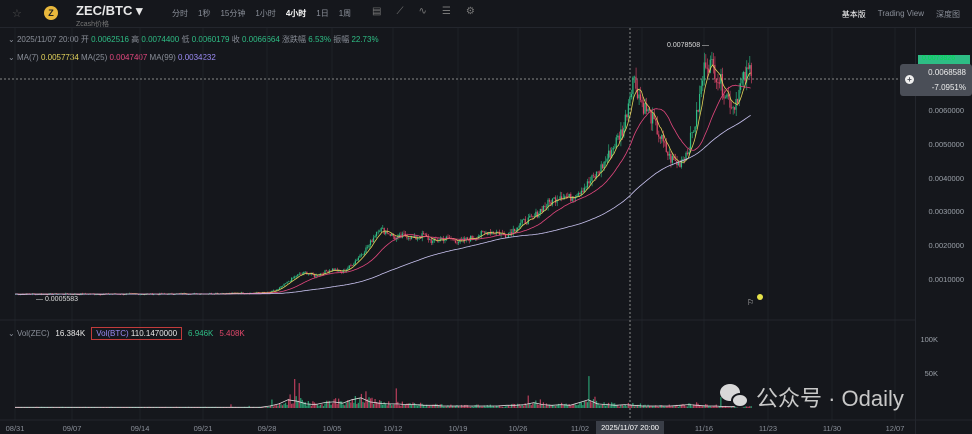 The image size is (972, 434). I want to click on tab-timeframe: 1周, so click(345, 13).